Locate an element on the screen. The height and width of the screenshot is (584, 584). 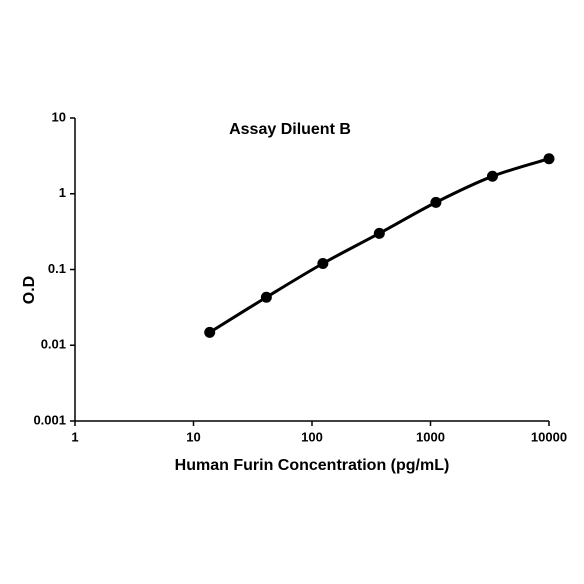
x-tick-label: 1000 is located at coordinates (430, 436).